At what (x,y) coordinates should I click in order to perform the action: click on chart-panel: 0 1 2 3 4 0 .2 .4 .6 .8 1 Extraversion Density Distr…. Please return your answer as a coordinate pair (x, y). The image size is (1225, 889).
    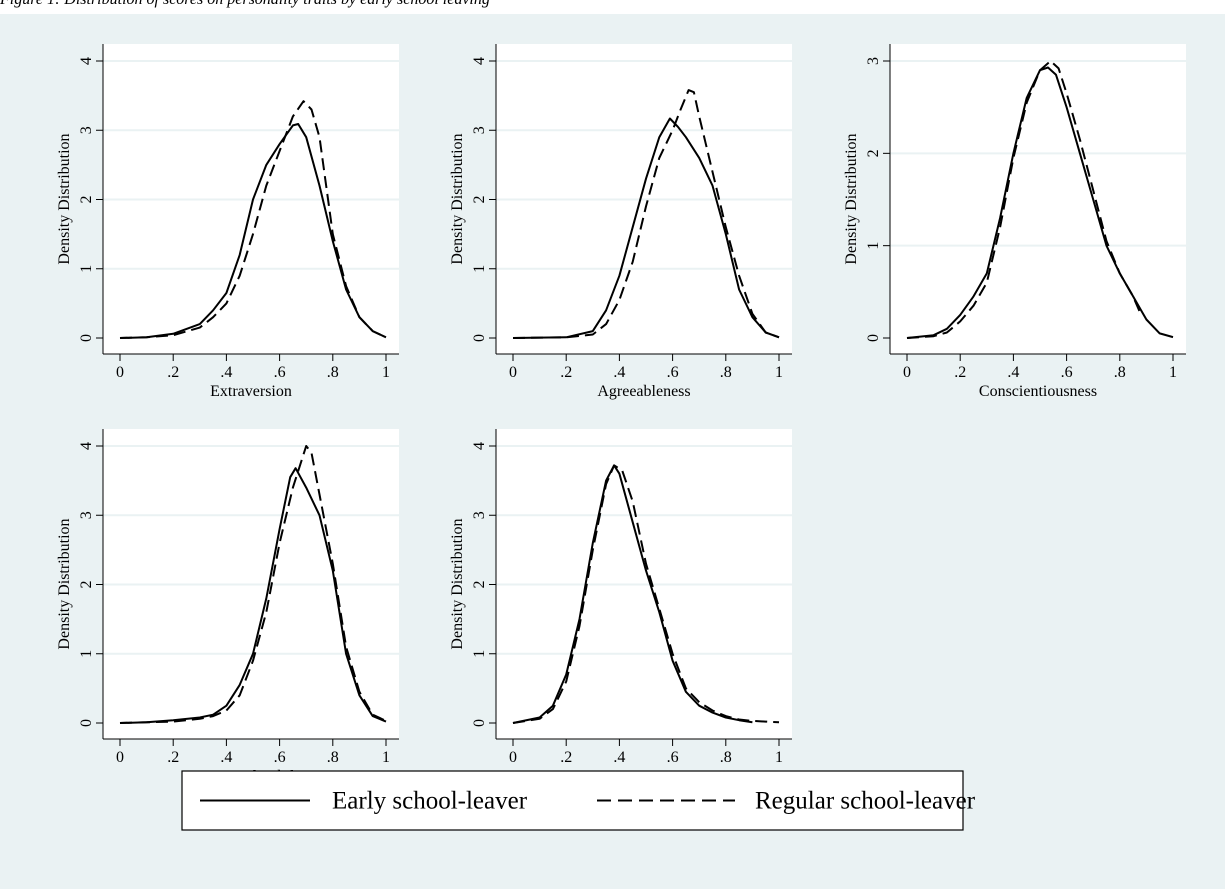
    Looking at the image, I should click on (227, 222).